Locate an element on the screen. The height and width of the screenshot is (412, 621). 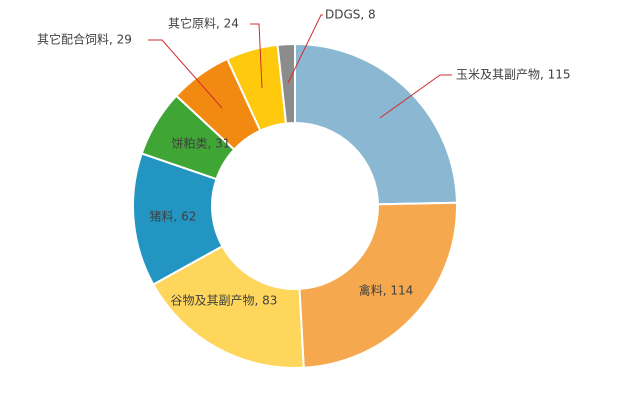
data-label-1: 禽料, 114 is located at coordinates (386, 290).